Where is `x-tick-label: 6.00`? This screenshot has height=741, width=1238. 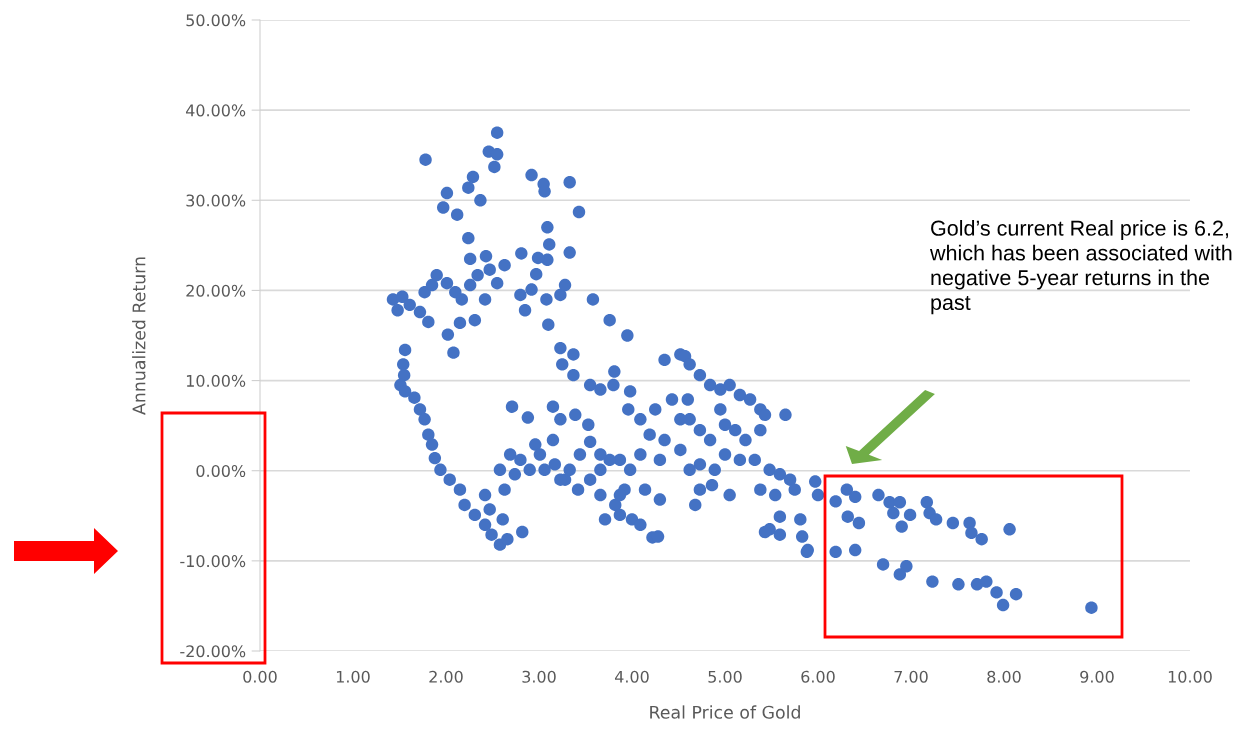 x-tick-label: 6.00 is located at coordinates (818, 676).